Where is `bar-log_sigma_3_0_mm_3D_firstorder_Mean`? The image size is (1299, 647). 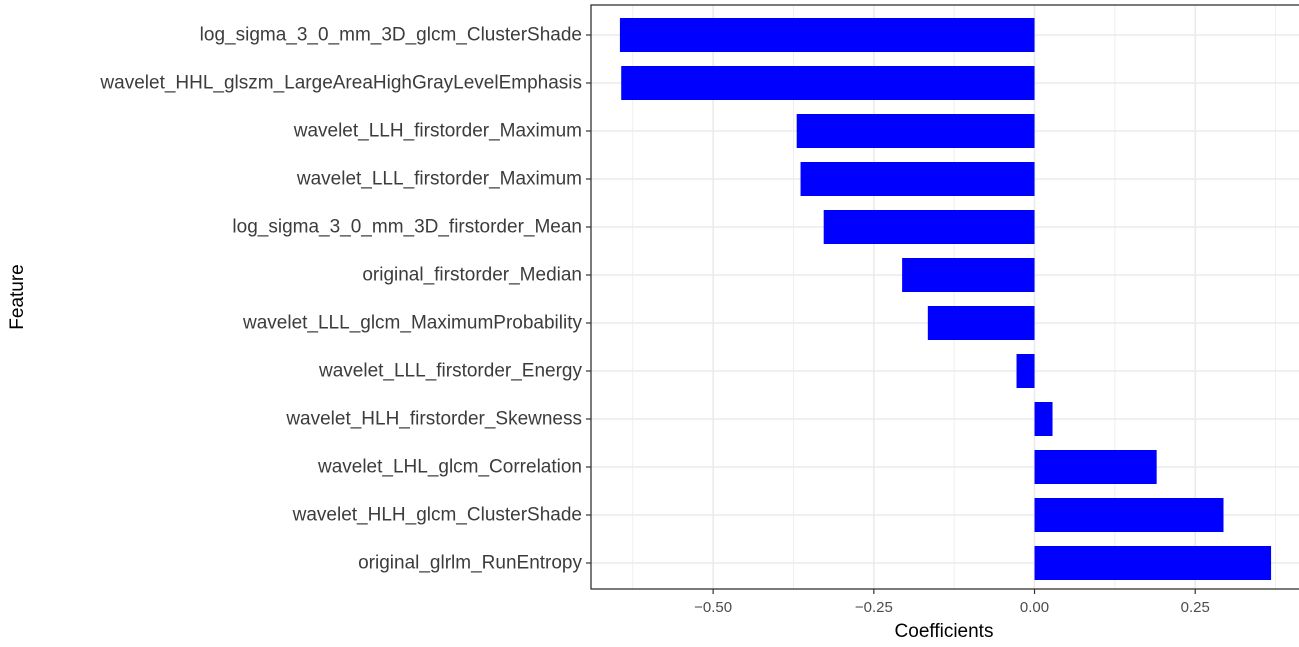 bar-log_sigma_3_0_mm_3D_firstorder_Mean is located at coordinates (929, 227).